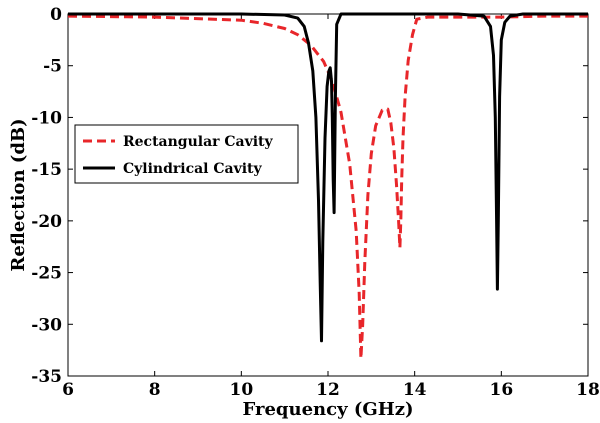  What do you see at coordinates (46, 377) in the screenshot?
I see `y-tick-label: -35` at bounding box center [46, 377].